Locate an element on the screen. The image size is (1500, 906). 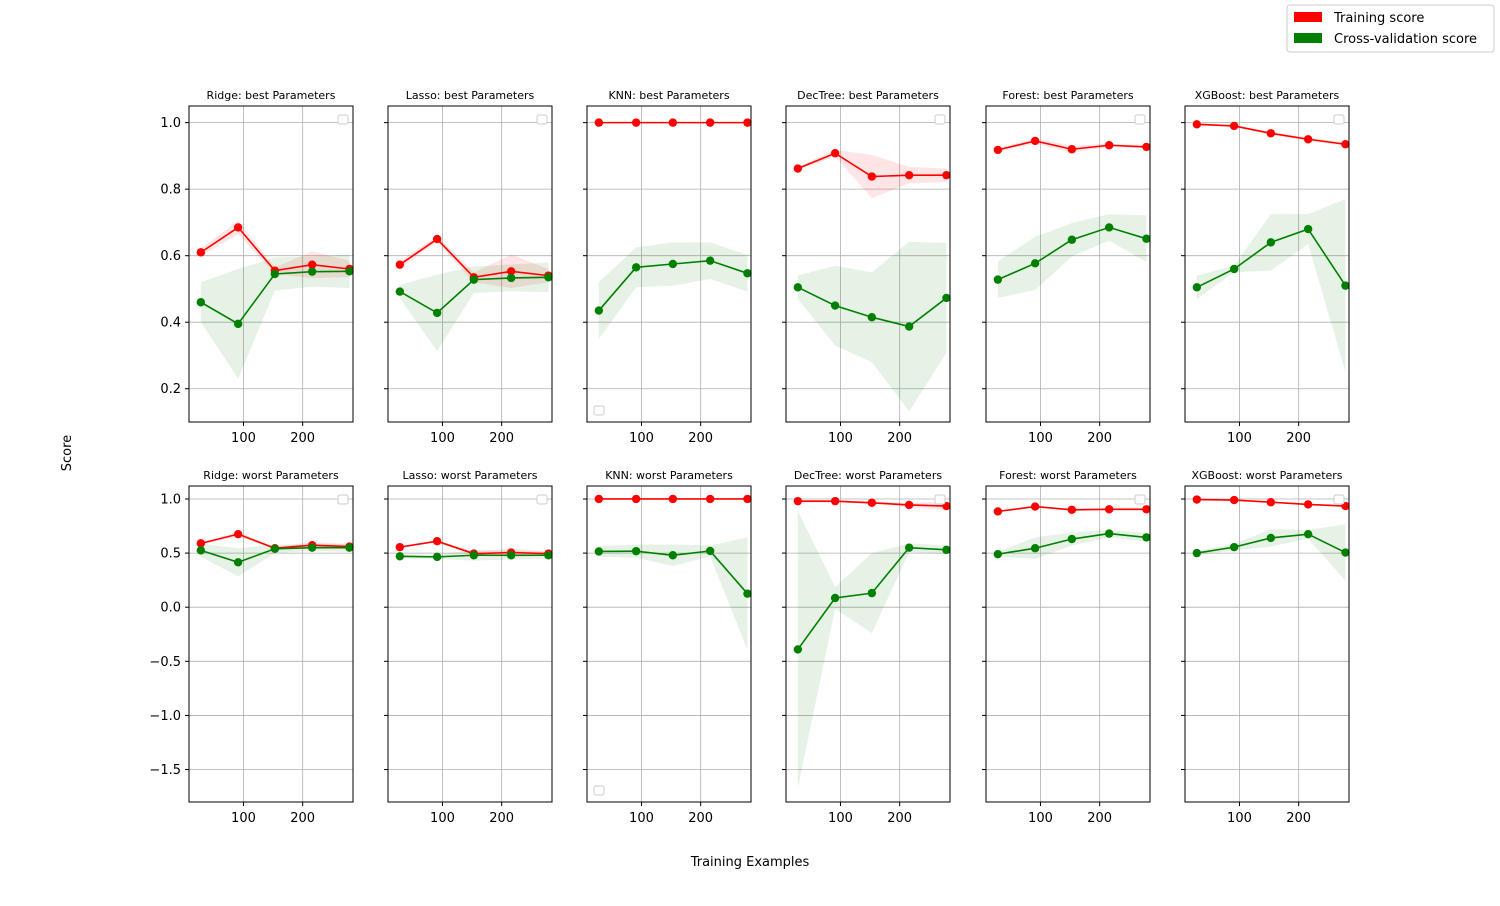
x-axis-label: Training Examples is located at coordinates (750, 862).